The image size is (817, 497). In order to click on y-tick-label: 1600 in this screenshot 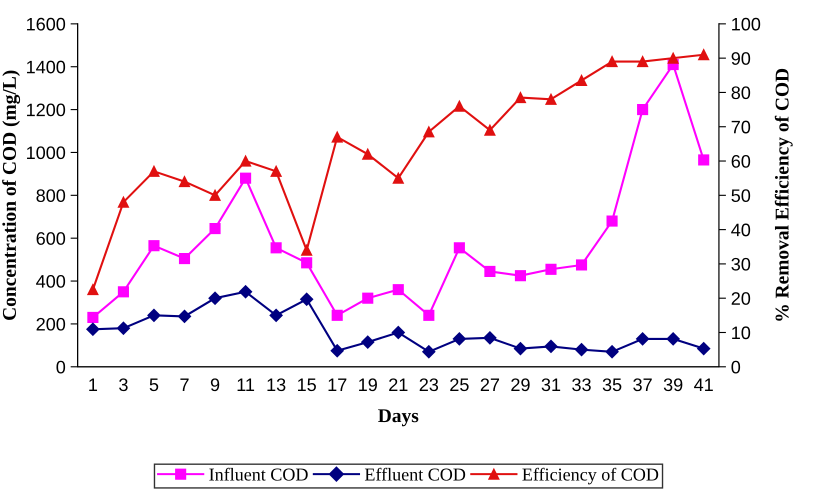, I will do `click(46, 24)`.